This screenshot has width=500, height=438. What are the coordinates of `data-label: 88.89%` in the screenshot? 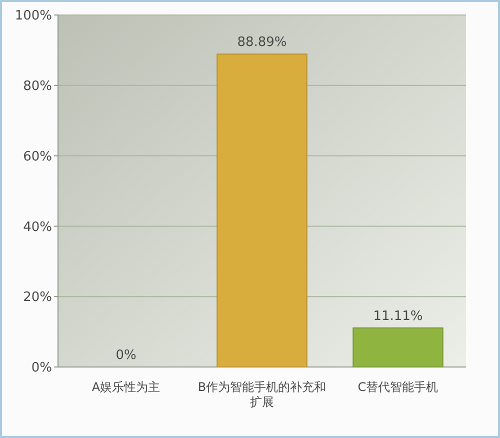 It's located at (262, 42).